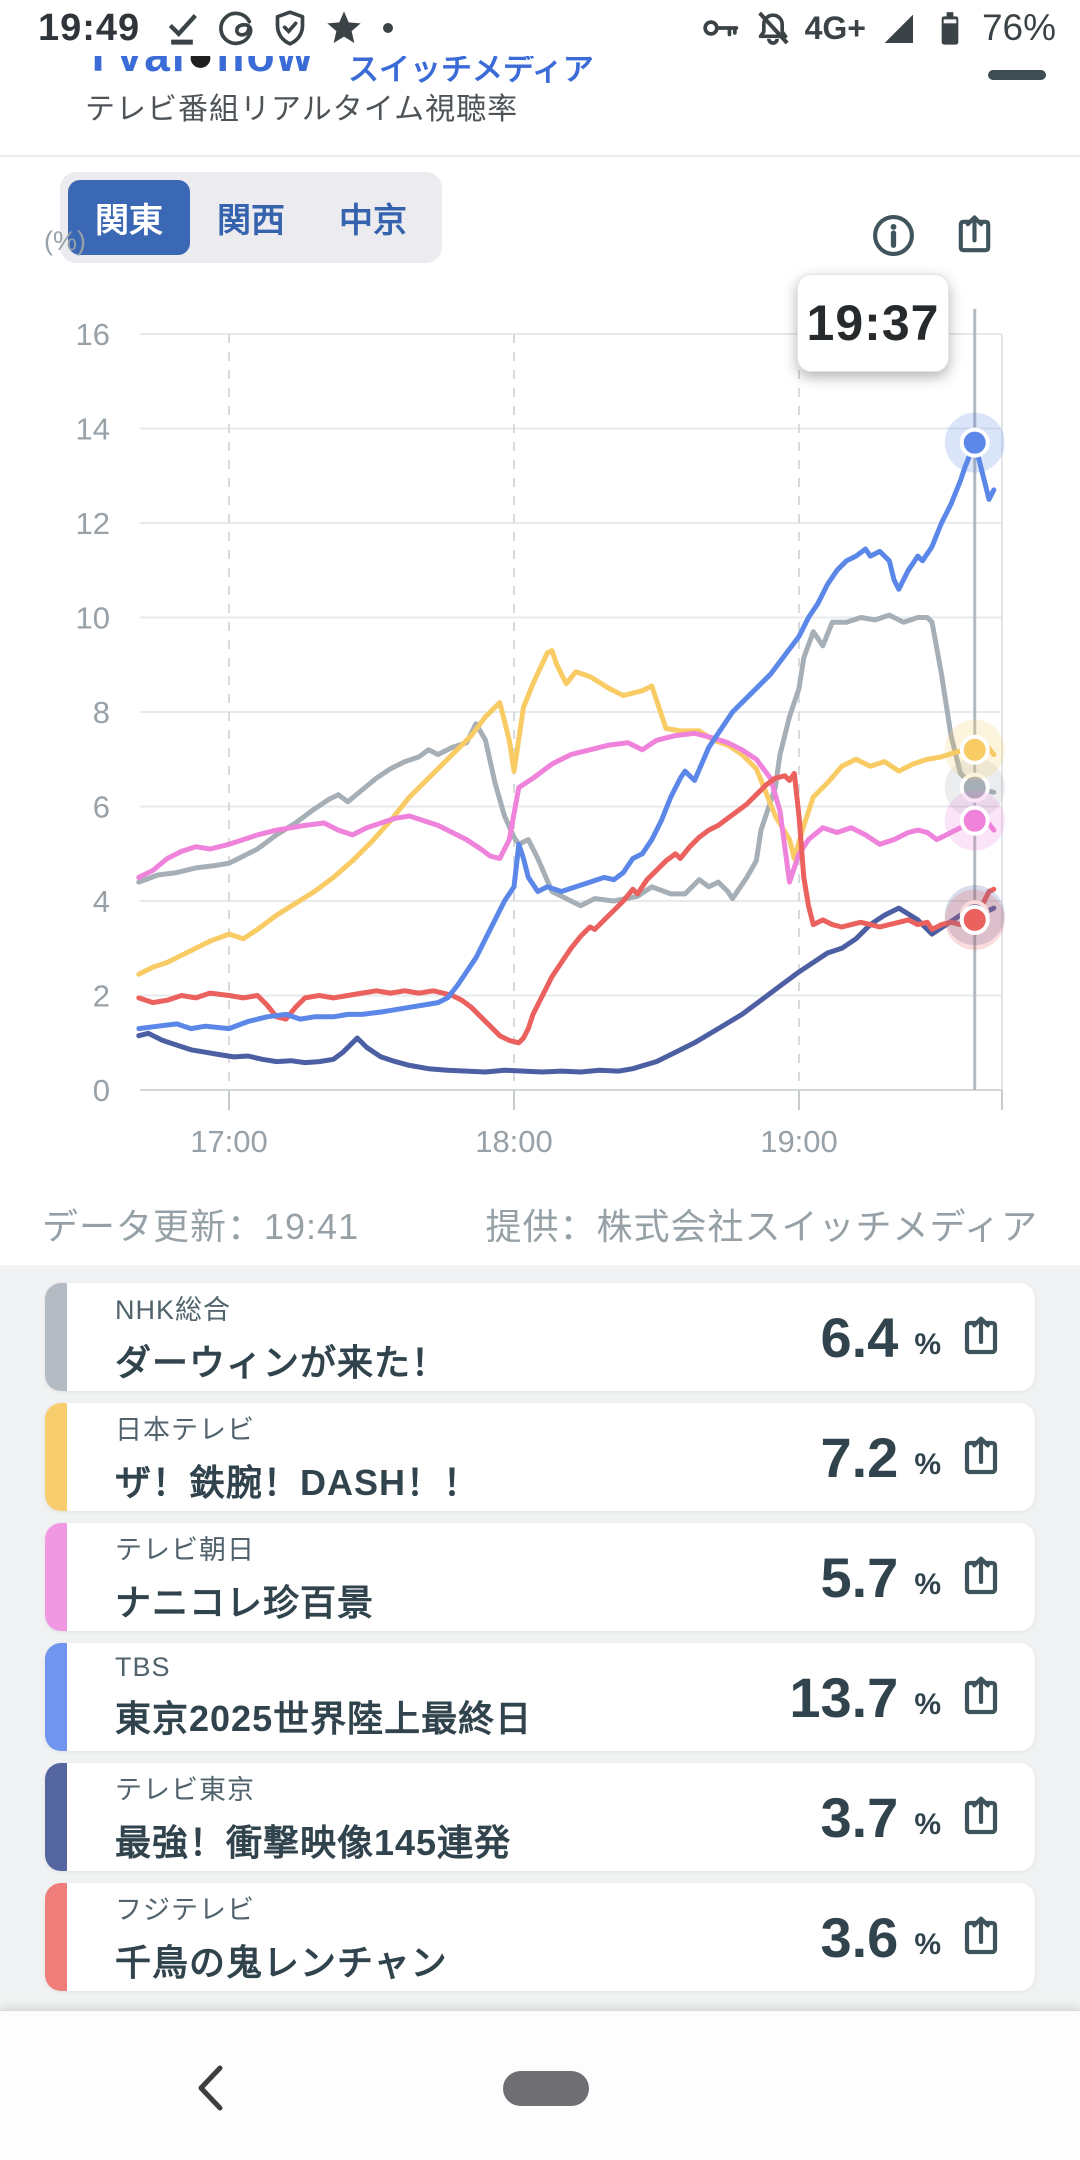 This screenshot has width=1080, height=2160. Describe the element at coordinates (229, 1141) in the screenshot. I see `x-tick-label: 17:00` at that location.